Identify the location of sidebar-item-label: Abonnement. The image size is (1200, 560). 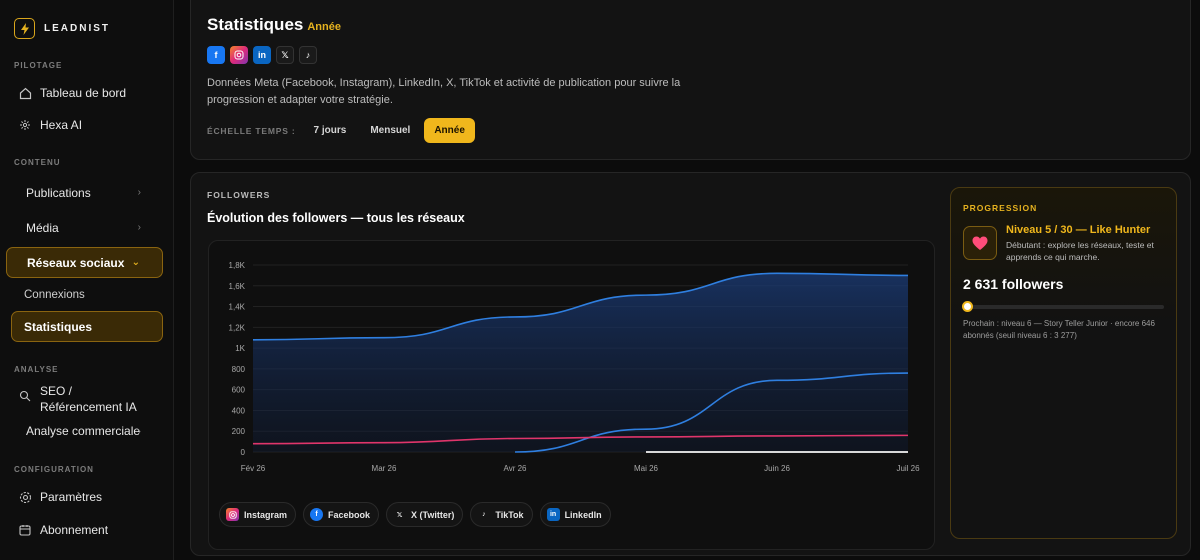
(74, 530).